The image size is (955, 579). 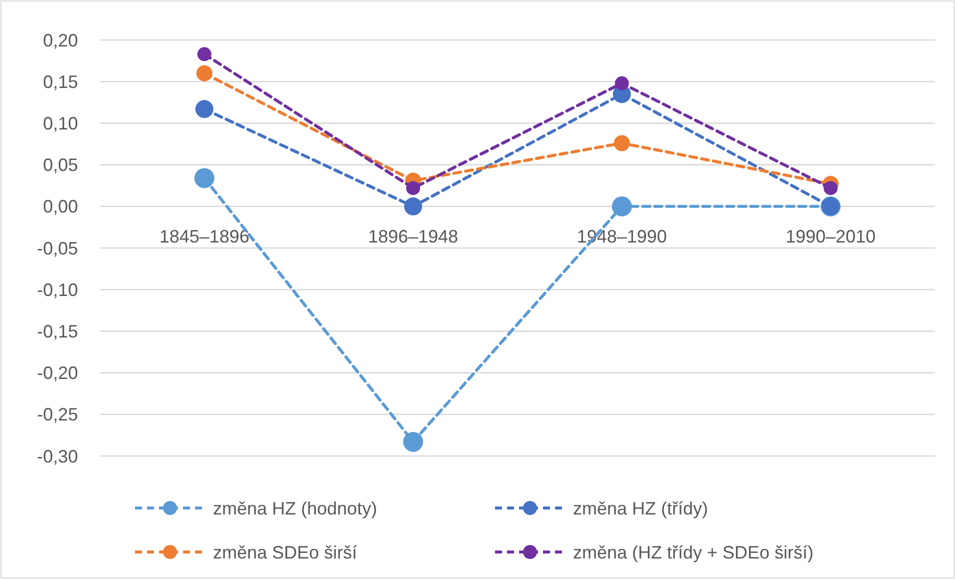 I want to click on y-tick-label: 0,20, so click(x=60, y=40).